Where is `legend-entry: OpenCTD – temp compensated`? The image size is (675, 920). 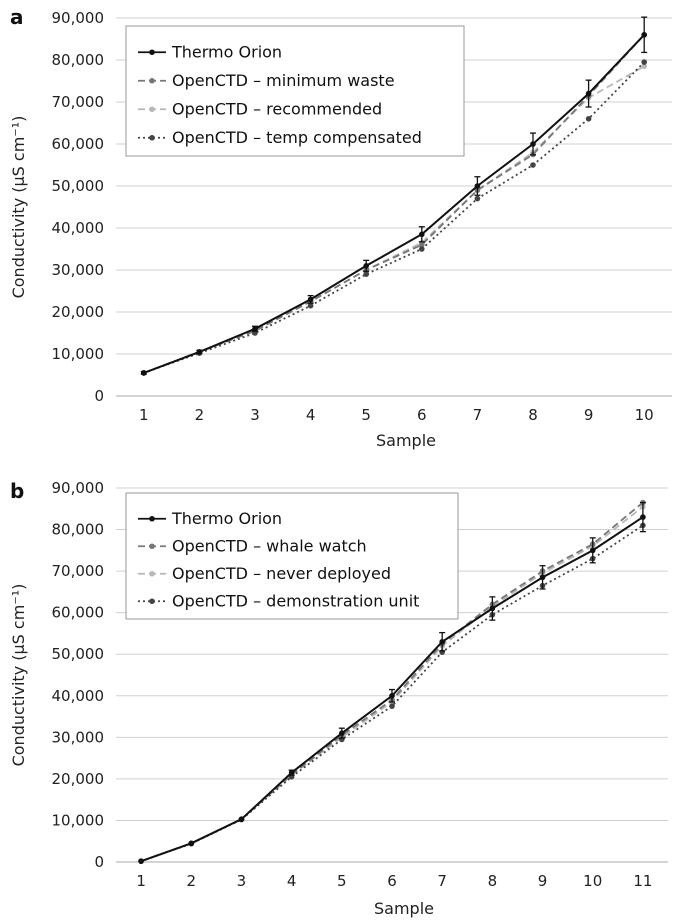
legend-entry: OpenCTD – temp compensated is located at coordinates (297, 137).